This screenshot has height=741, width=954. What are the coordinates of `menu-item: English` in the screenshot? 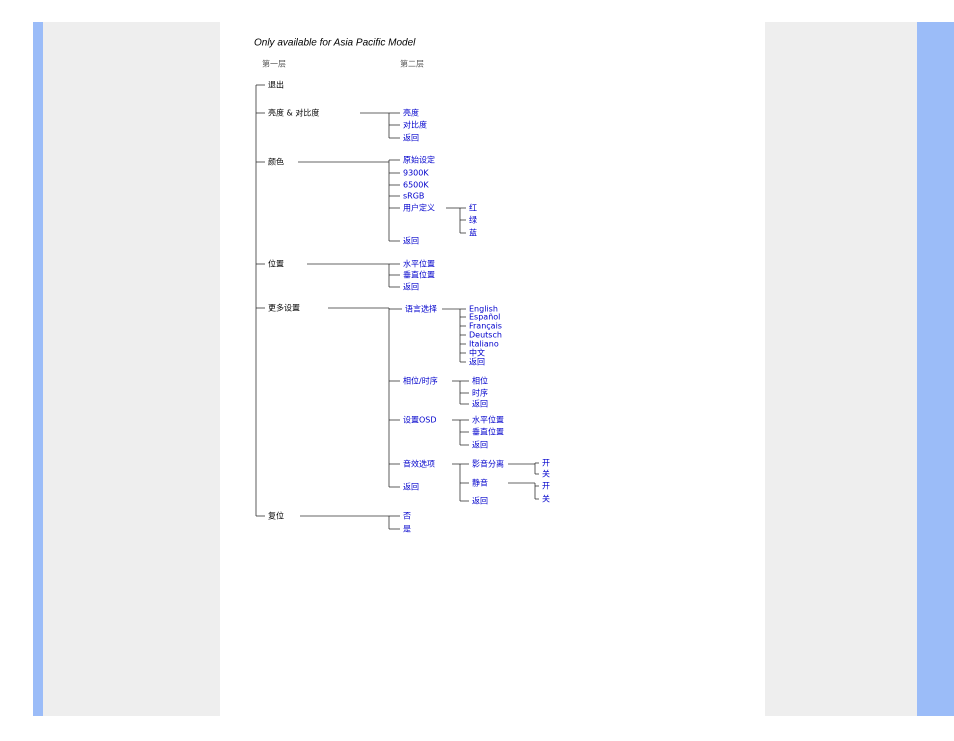 It's located at (483, 309).